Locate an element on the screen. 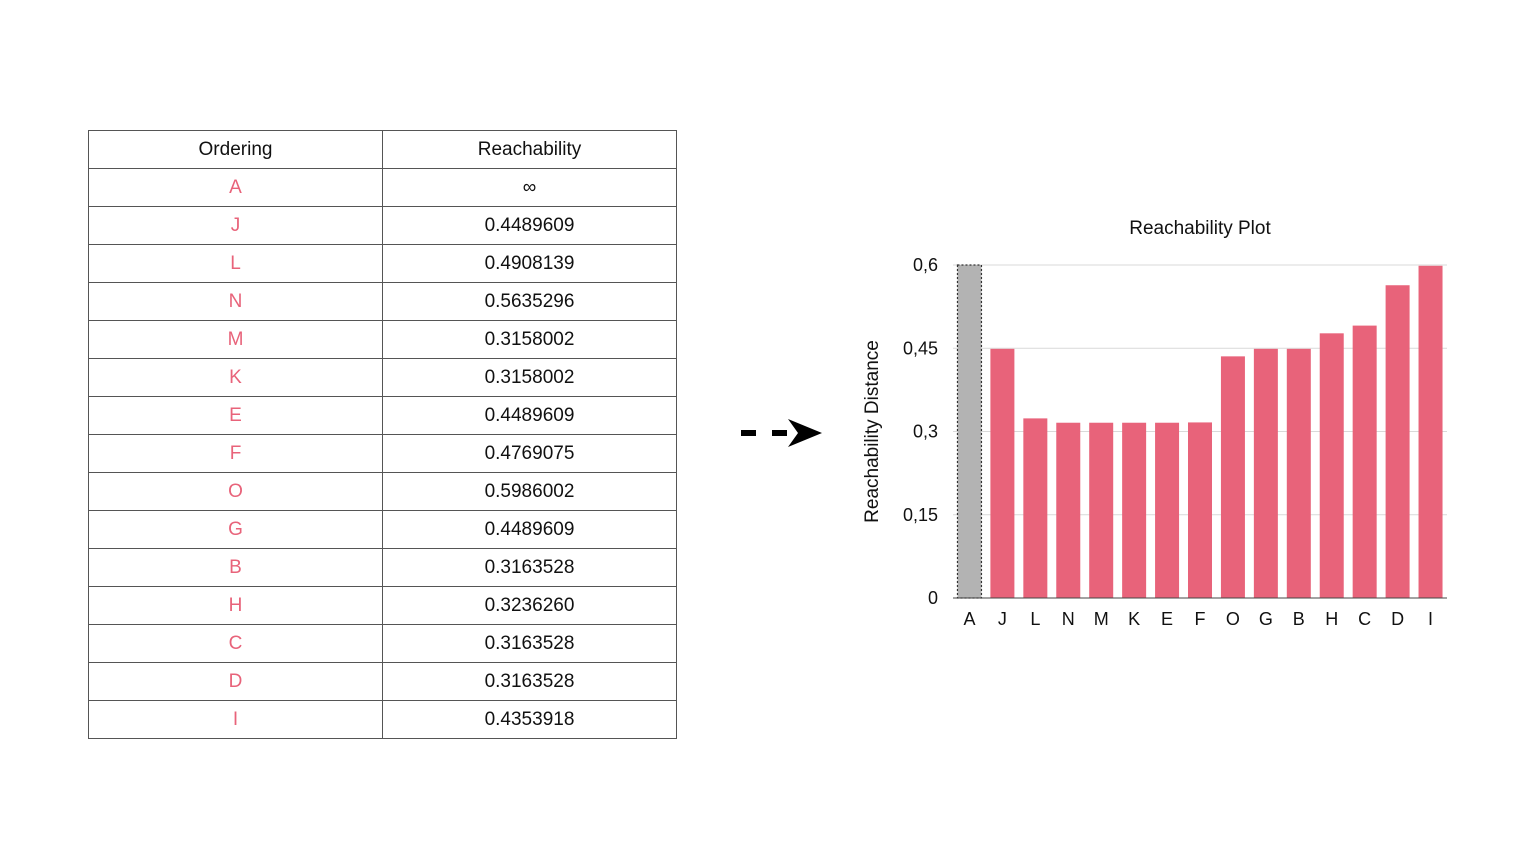  table-row: F 0.4769075 is located at coordinates (382, 453).